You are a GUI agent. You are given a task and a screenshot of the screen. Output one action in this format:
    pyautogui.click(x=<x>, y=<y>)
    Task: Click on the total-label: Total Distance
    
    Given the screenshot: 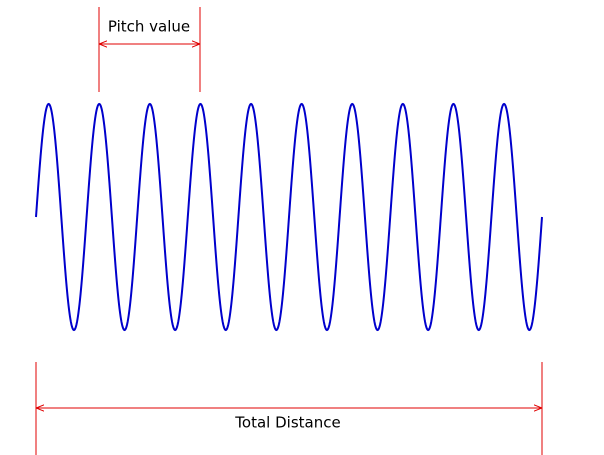 What is the action you would take?
    pyautogui.click(x=287, y=423)
    